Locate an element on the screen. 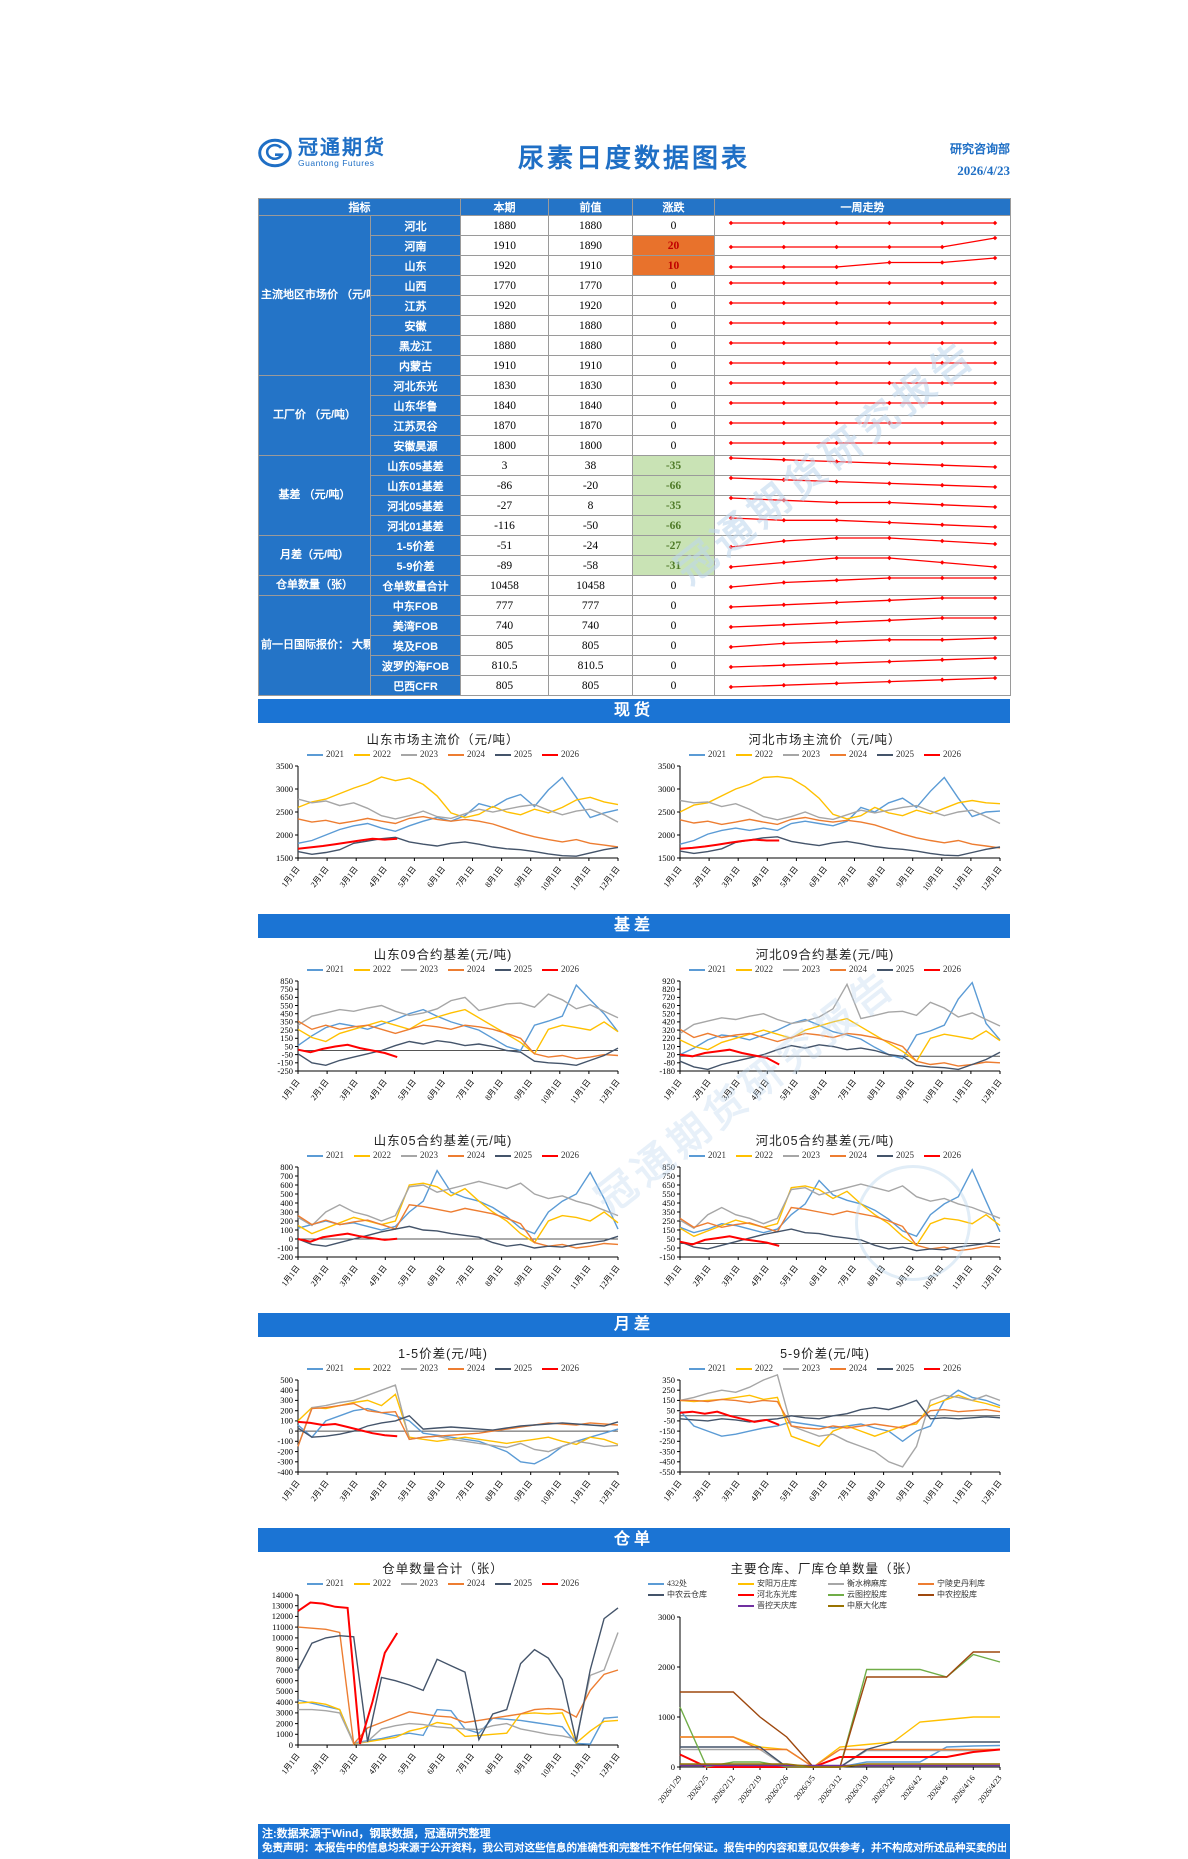 Image resolution: width=1188 pixels, height=1859 pixels. svg-text: 6月1日 is located at coordinates (818, 1276).